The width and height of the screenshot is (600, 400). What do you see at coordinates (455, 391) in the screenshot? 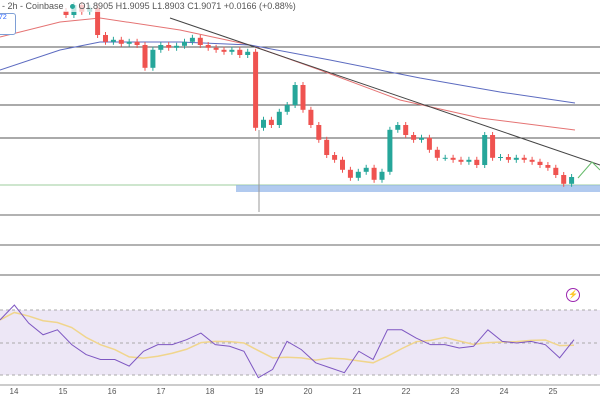
I see `time-tick: 23` at bounding box center [455, 391].